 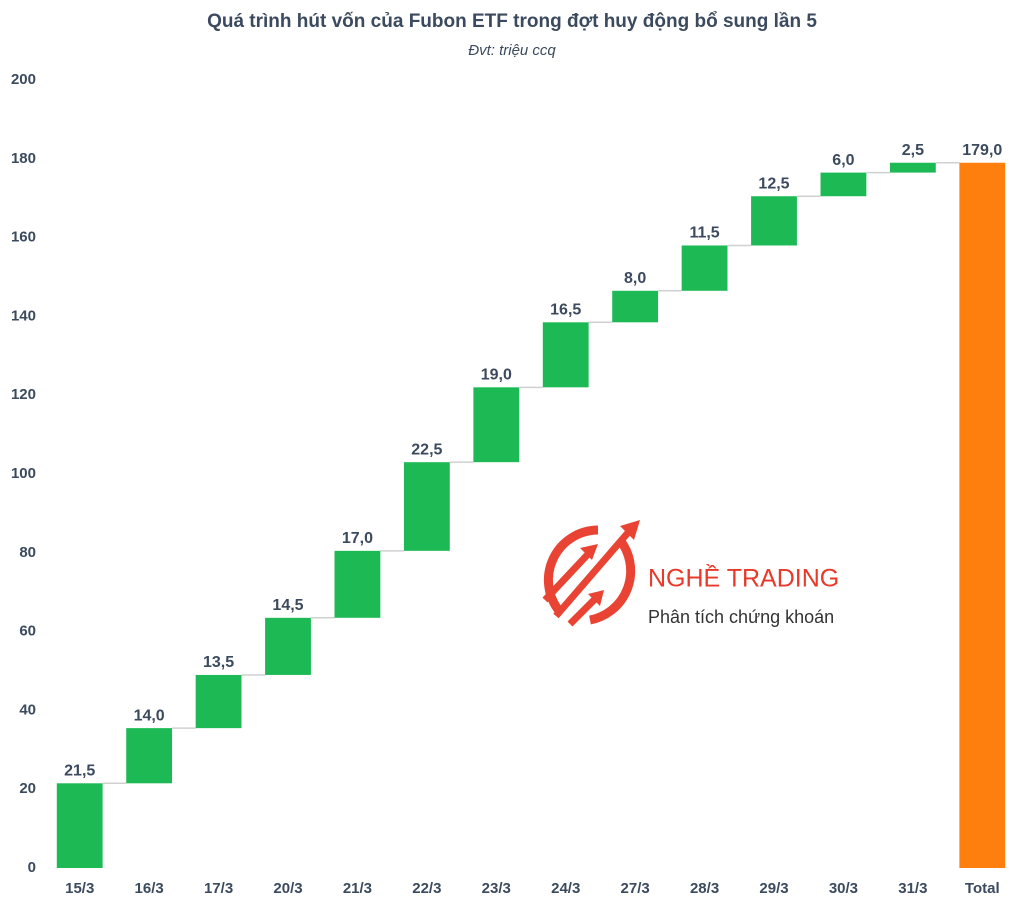 What do you see at coordinates (426, 449) in the screenshot?
I see `value-label: 22,5` at bounding box center [426, 449].